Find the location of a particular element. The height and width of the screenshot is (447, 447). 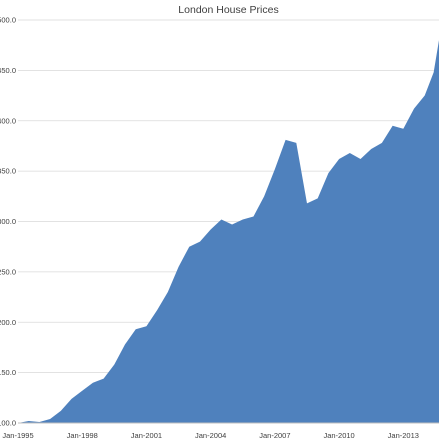

x-tick-label: Jan-2007 is located at coordinates (274, 435).